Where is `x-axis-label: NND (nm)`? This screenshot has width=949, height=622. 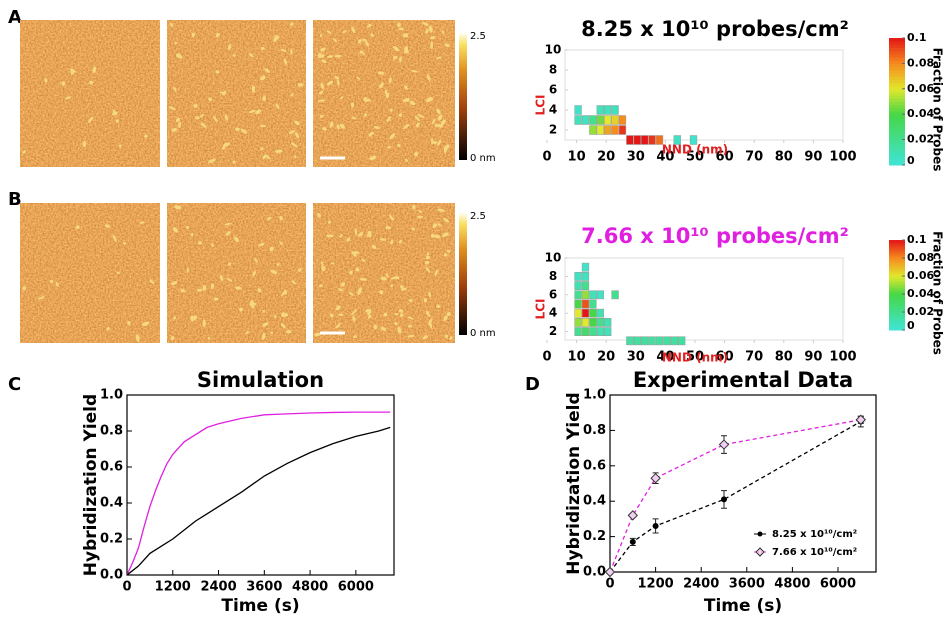
x-axis-label: NND (nm) is located at coordinates (695, 150).